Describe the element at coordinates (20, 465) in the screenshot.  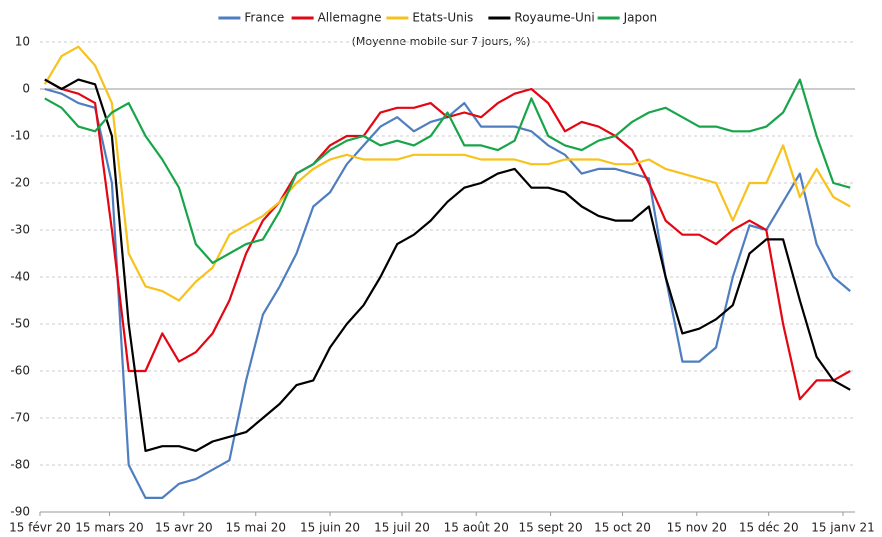
I see `y-tick-label: -80` at that location.